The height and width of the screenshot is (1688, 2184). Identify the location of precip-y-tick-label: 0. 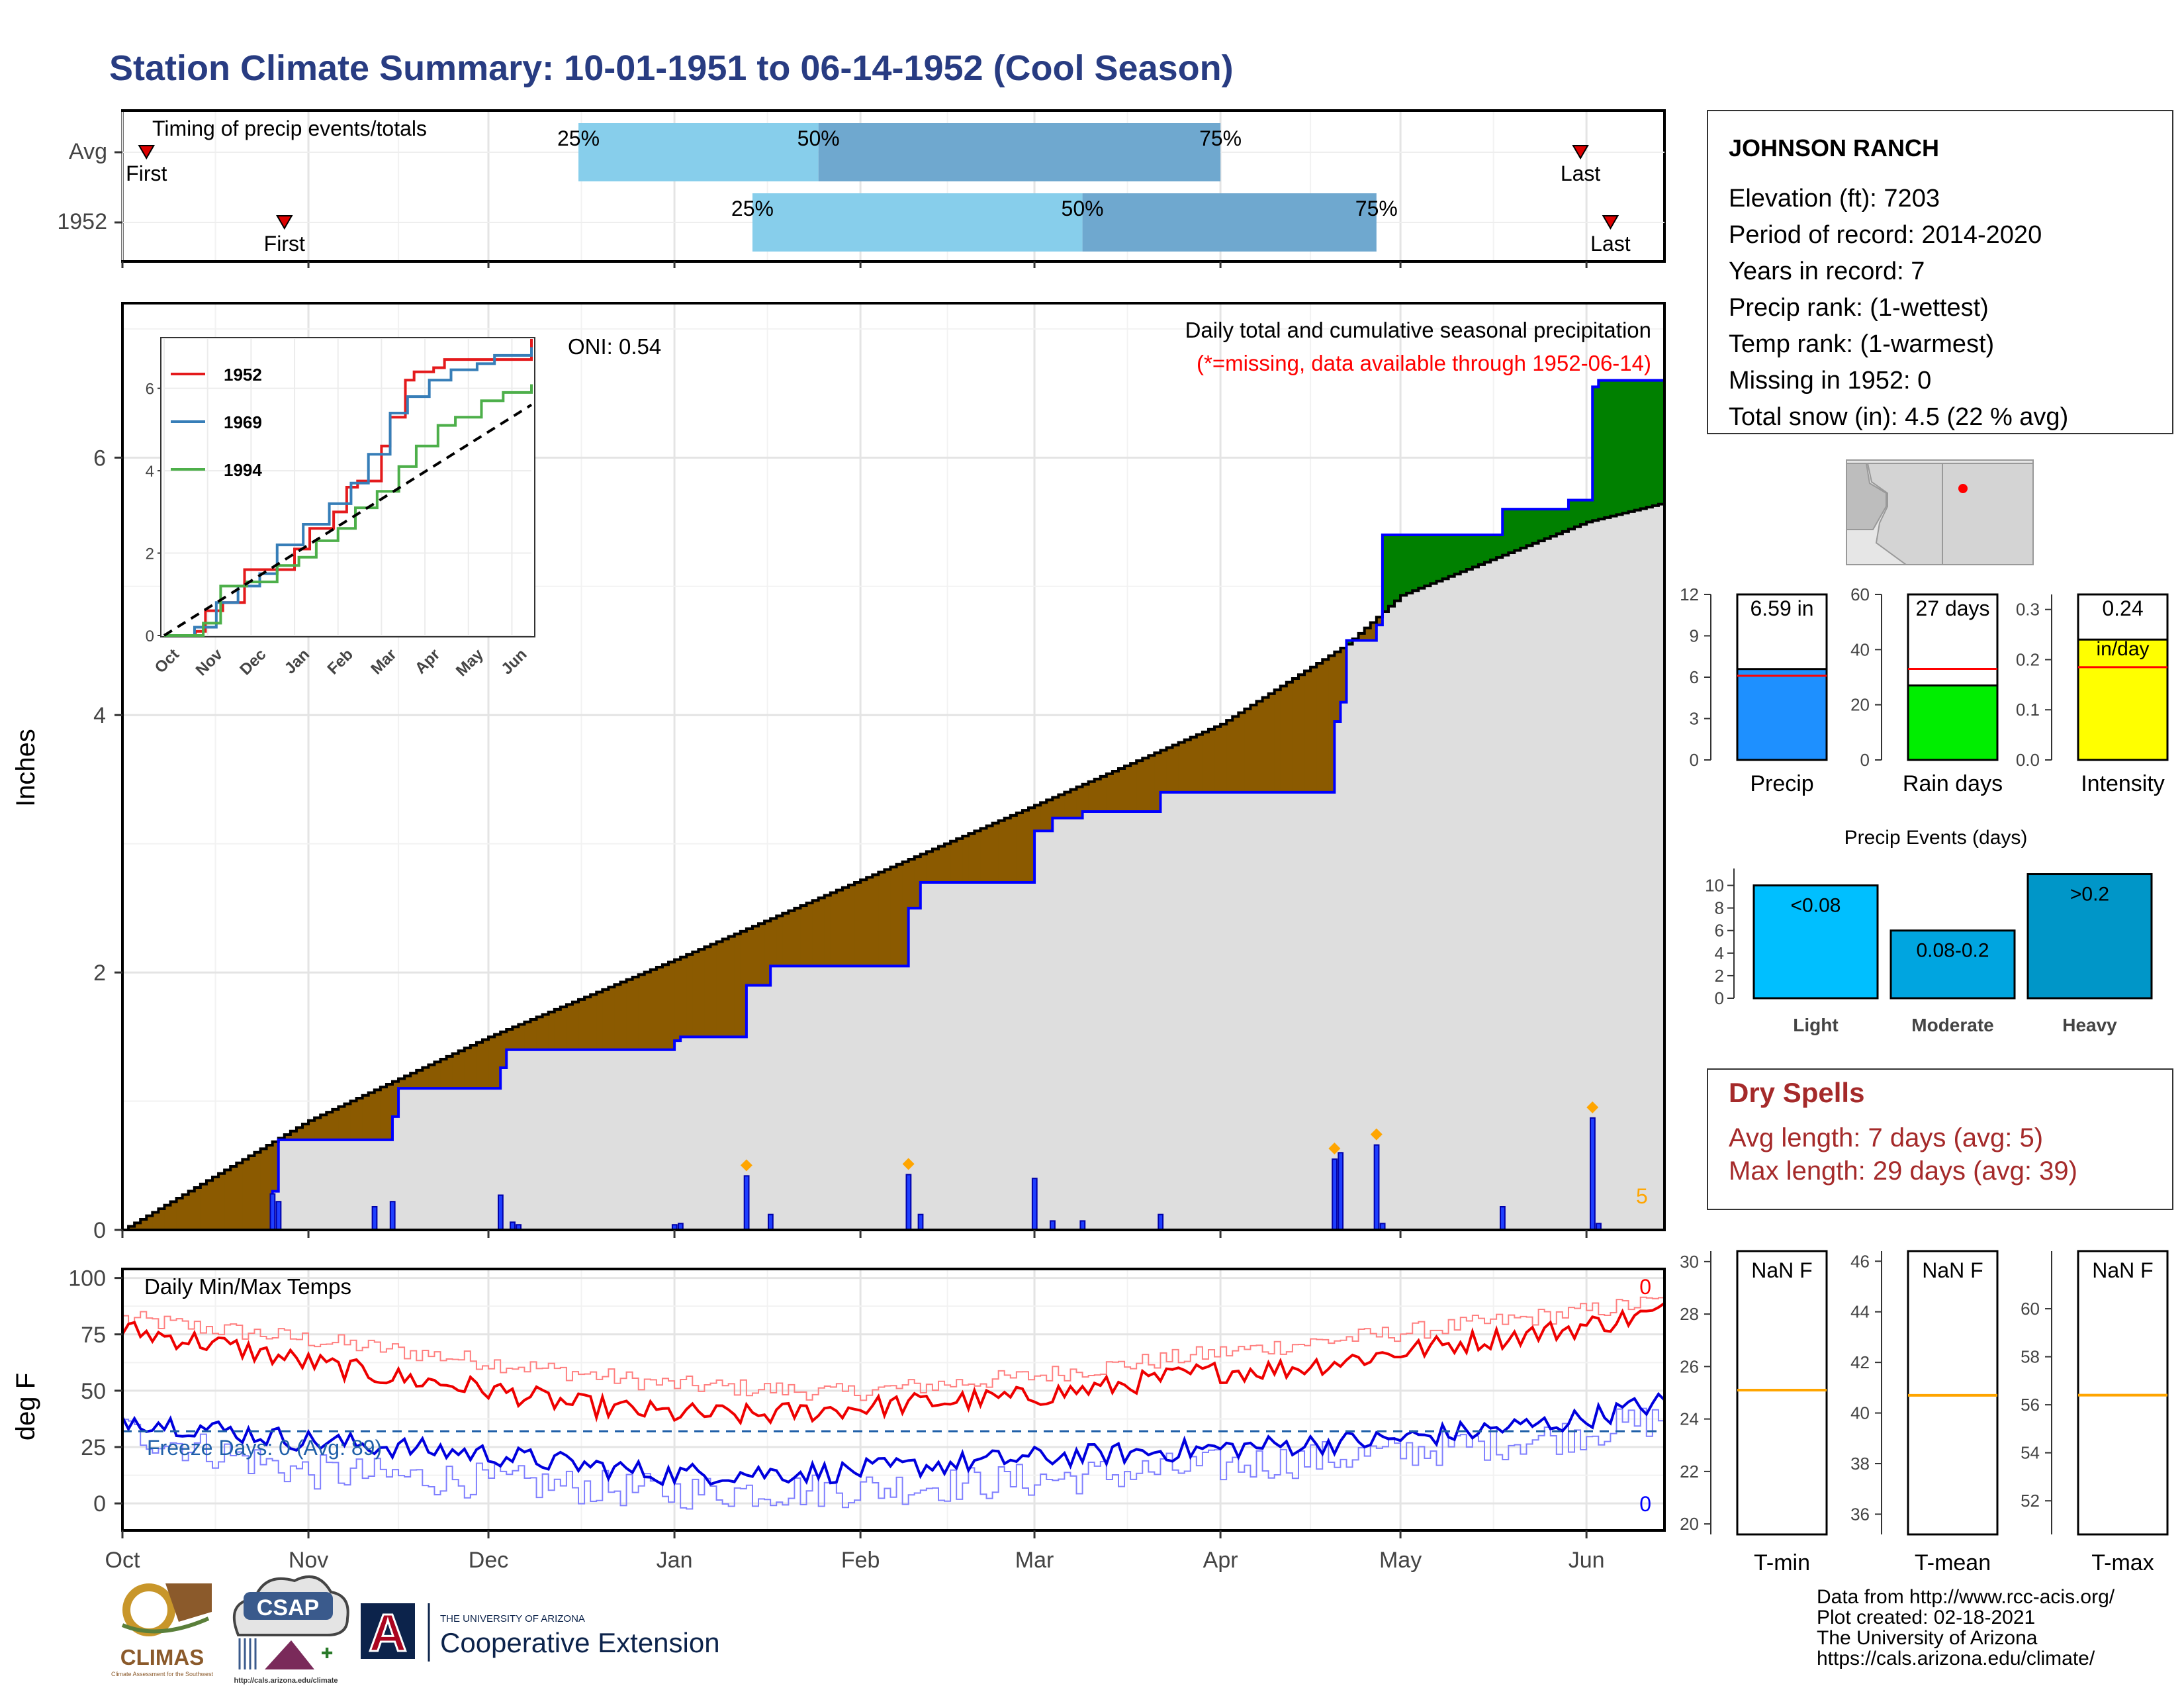
(100, 1230).